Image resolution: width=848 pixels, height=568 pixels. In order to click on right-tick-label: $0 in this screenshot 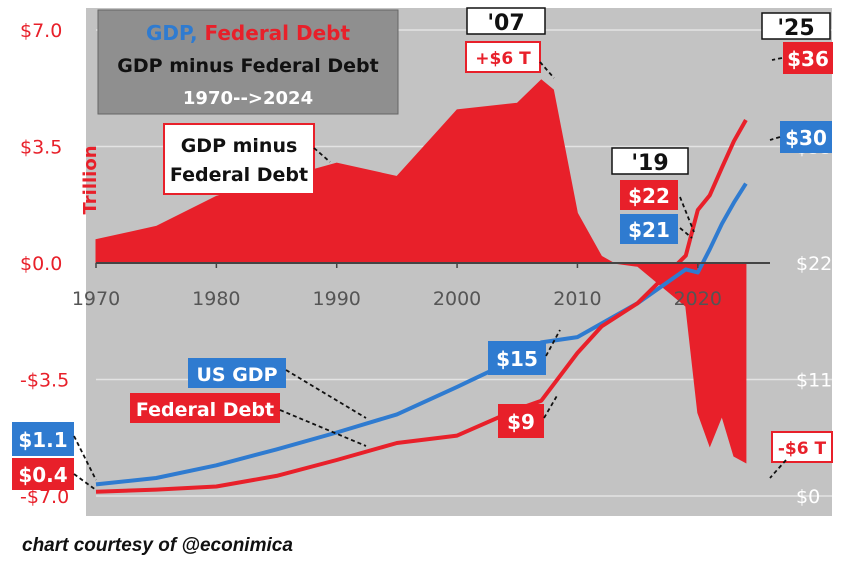, I will do `click(808, 497)`.